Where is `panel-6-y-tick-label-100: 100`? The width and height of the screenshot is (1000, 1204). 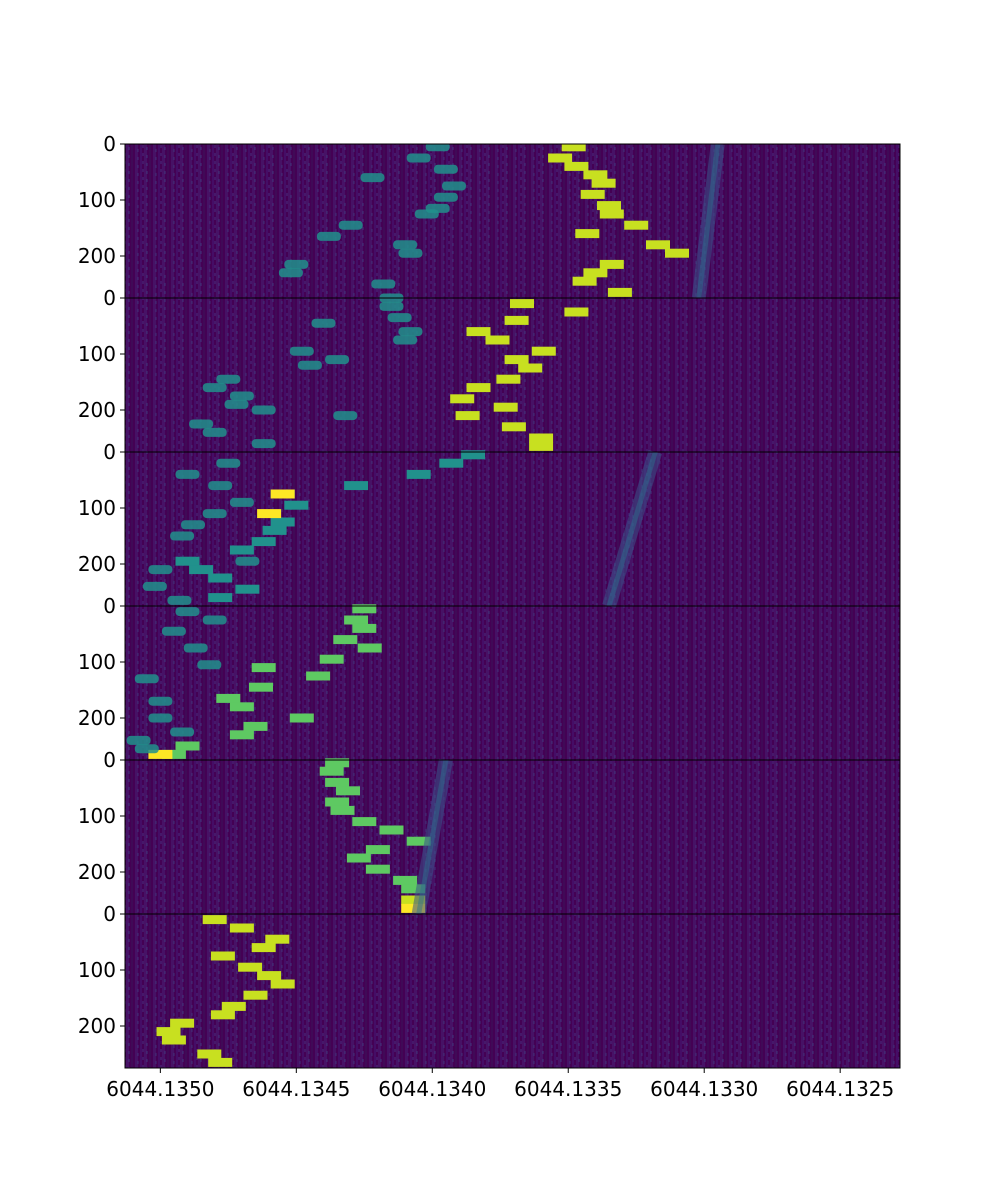 panel-6-y-tick-label-100: 100 is located at coordinates (97, 970).